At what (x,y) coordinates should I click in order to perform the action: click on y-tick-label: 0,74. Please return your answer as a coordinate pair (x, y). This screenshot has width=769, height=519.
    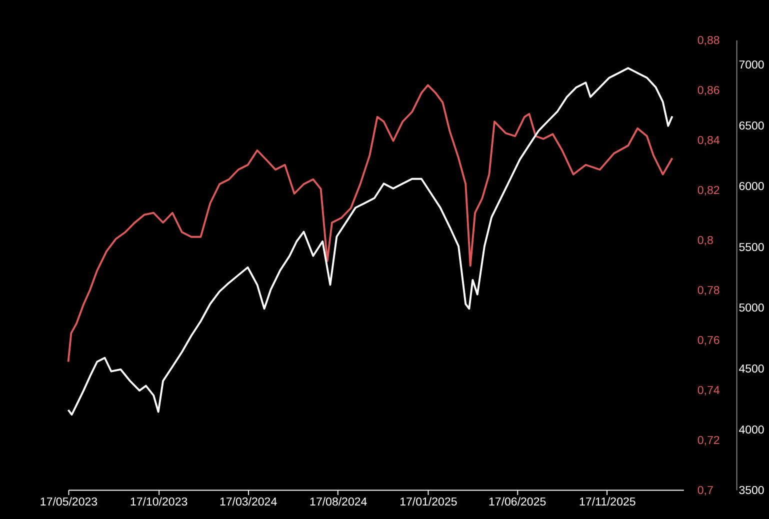
    Looking at the image, I should click on (708, 391).